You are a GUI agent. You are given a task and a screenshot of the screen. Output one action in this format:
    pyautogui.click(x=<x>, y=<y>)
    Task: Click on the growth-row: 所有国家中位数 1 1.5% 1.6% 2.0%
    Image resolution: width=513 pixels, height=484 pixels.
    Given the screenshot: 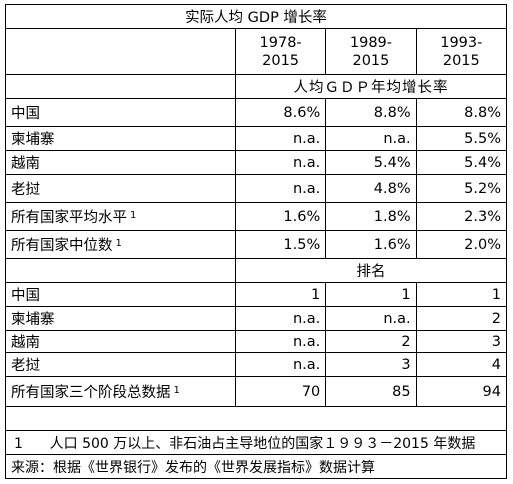 What is the action you would take?
    pyautogui.click(x=256, y=244)
    